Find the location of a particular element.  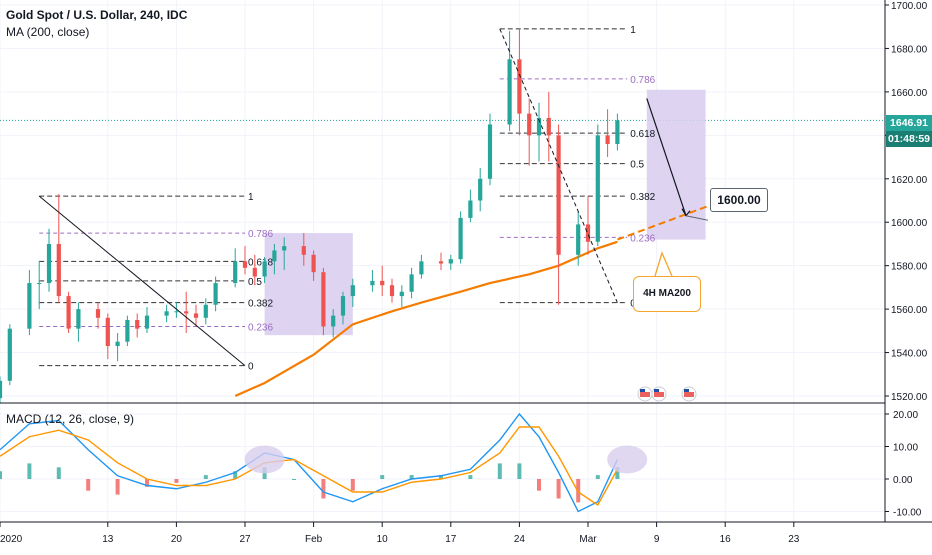

target-callout-pointer is located at coordinates (697, 218).